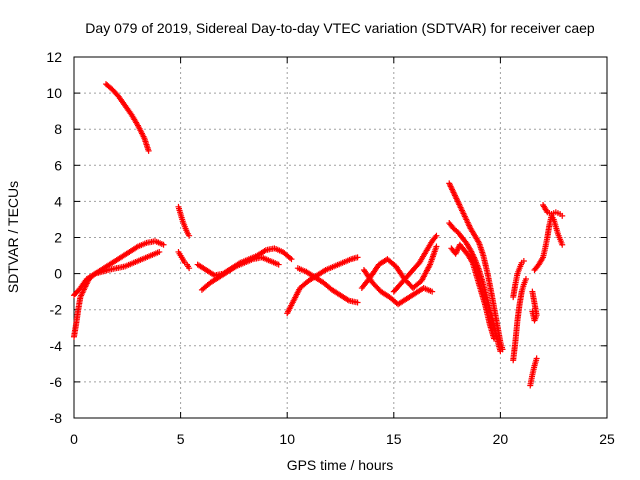 This screenshot has width=640, height=480. Describe the element at coordinates (119, 268) in the screenshot. I see `data-series-arc-early-mid` at that location.